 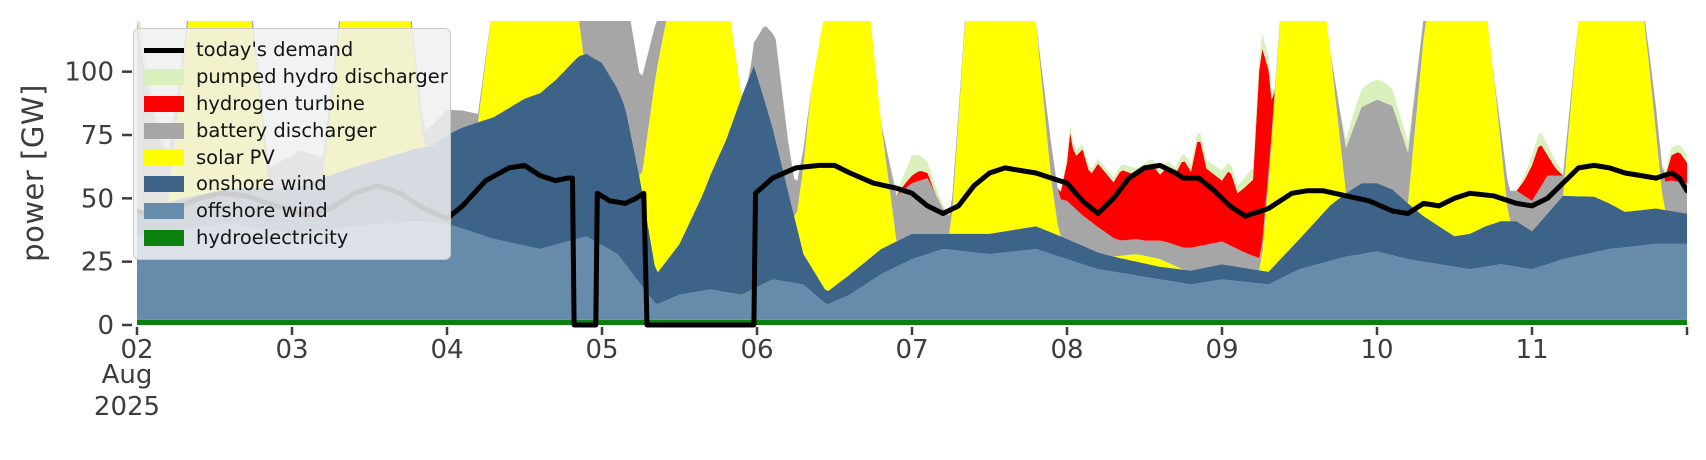 I want to click on y-axis-label: power [GW], so click(x=33, y=173).